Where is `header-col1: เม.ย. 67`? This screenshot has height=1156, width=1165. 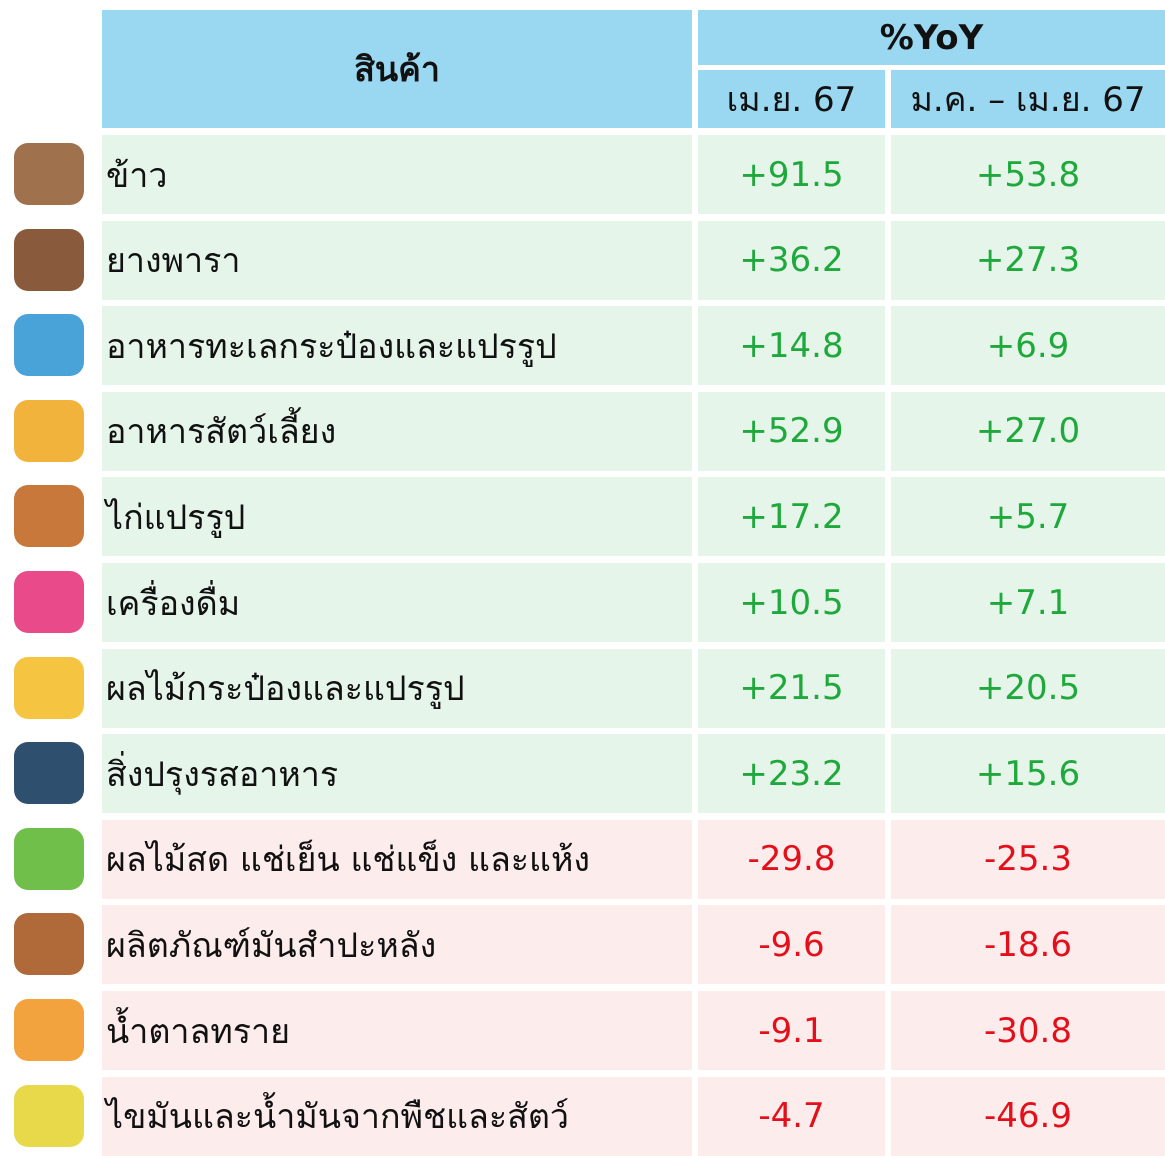
header-col1: เม.ย. 67 is located at coordinates (791, 99).